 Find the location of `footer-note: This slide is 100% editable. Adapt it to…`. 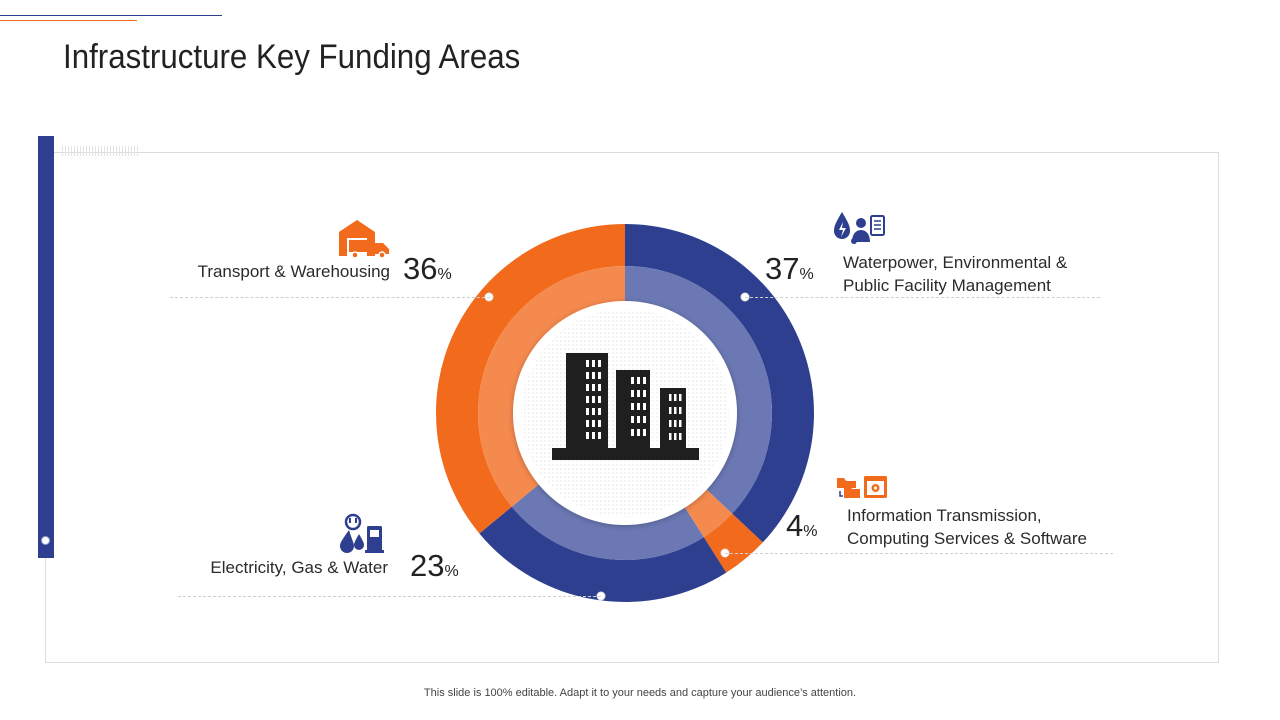

footer-note: This slide is 100% editable. Adapt it to… is located at coordinates (640, 693).